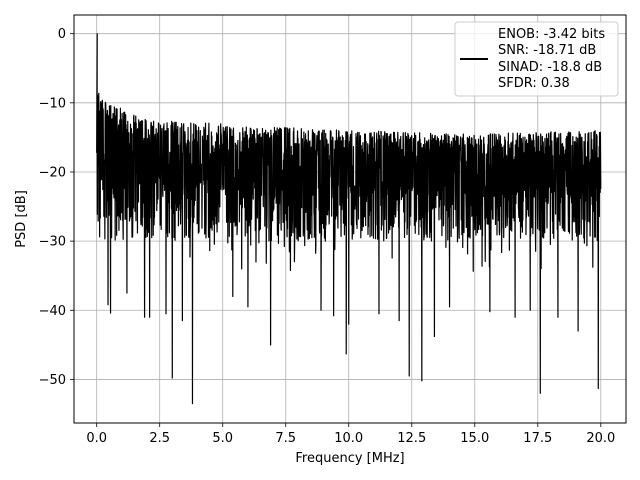 This screenshot has width=640, height=480. I want to click on y-tick-label: −50, so click(52, 380).